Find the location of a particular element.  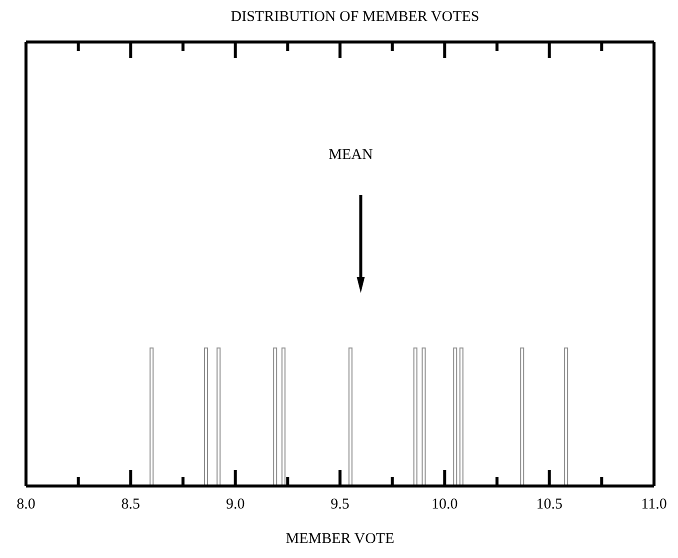

x-tick-label: 11.0 is located at coordinates (654, 504).